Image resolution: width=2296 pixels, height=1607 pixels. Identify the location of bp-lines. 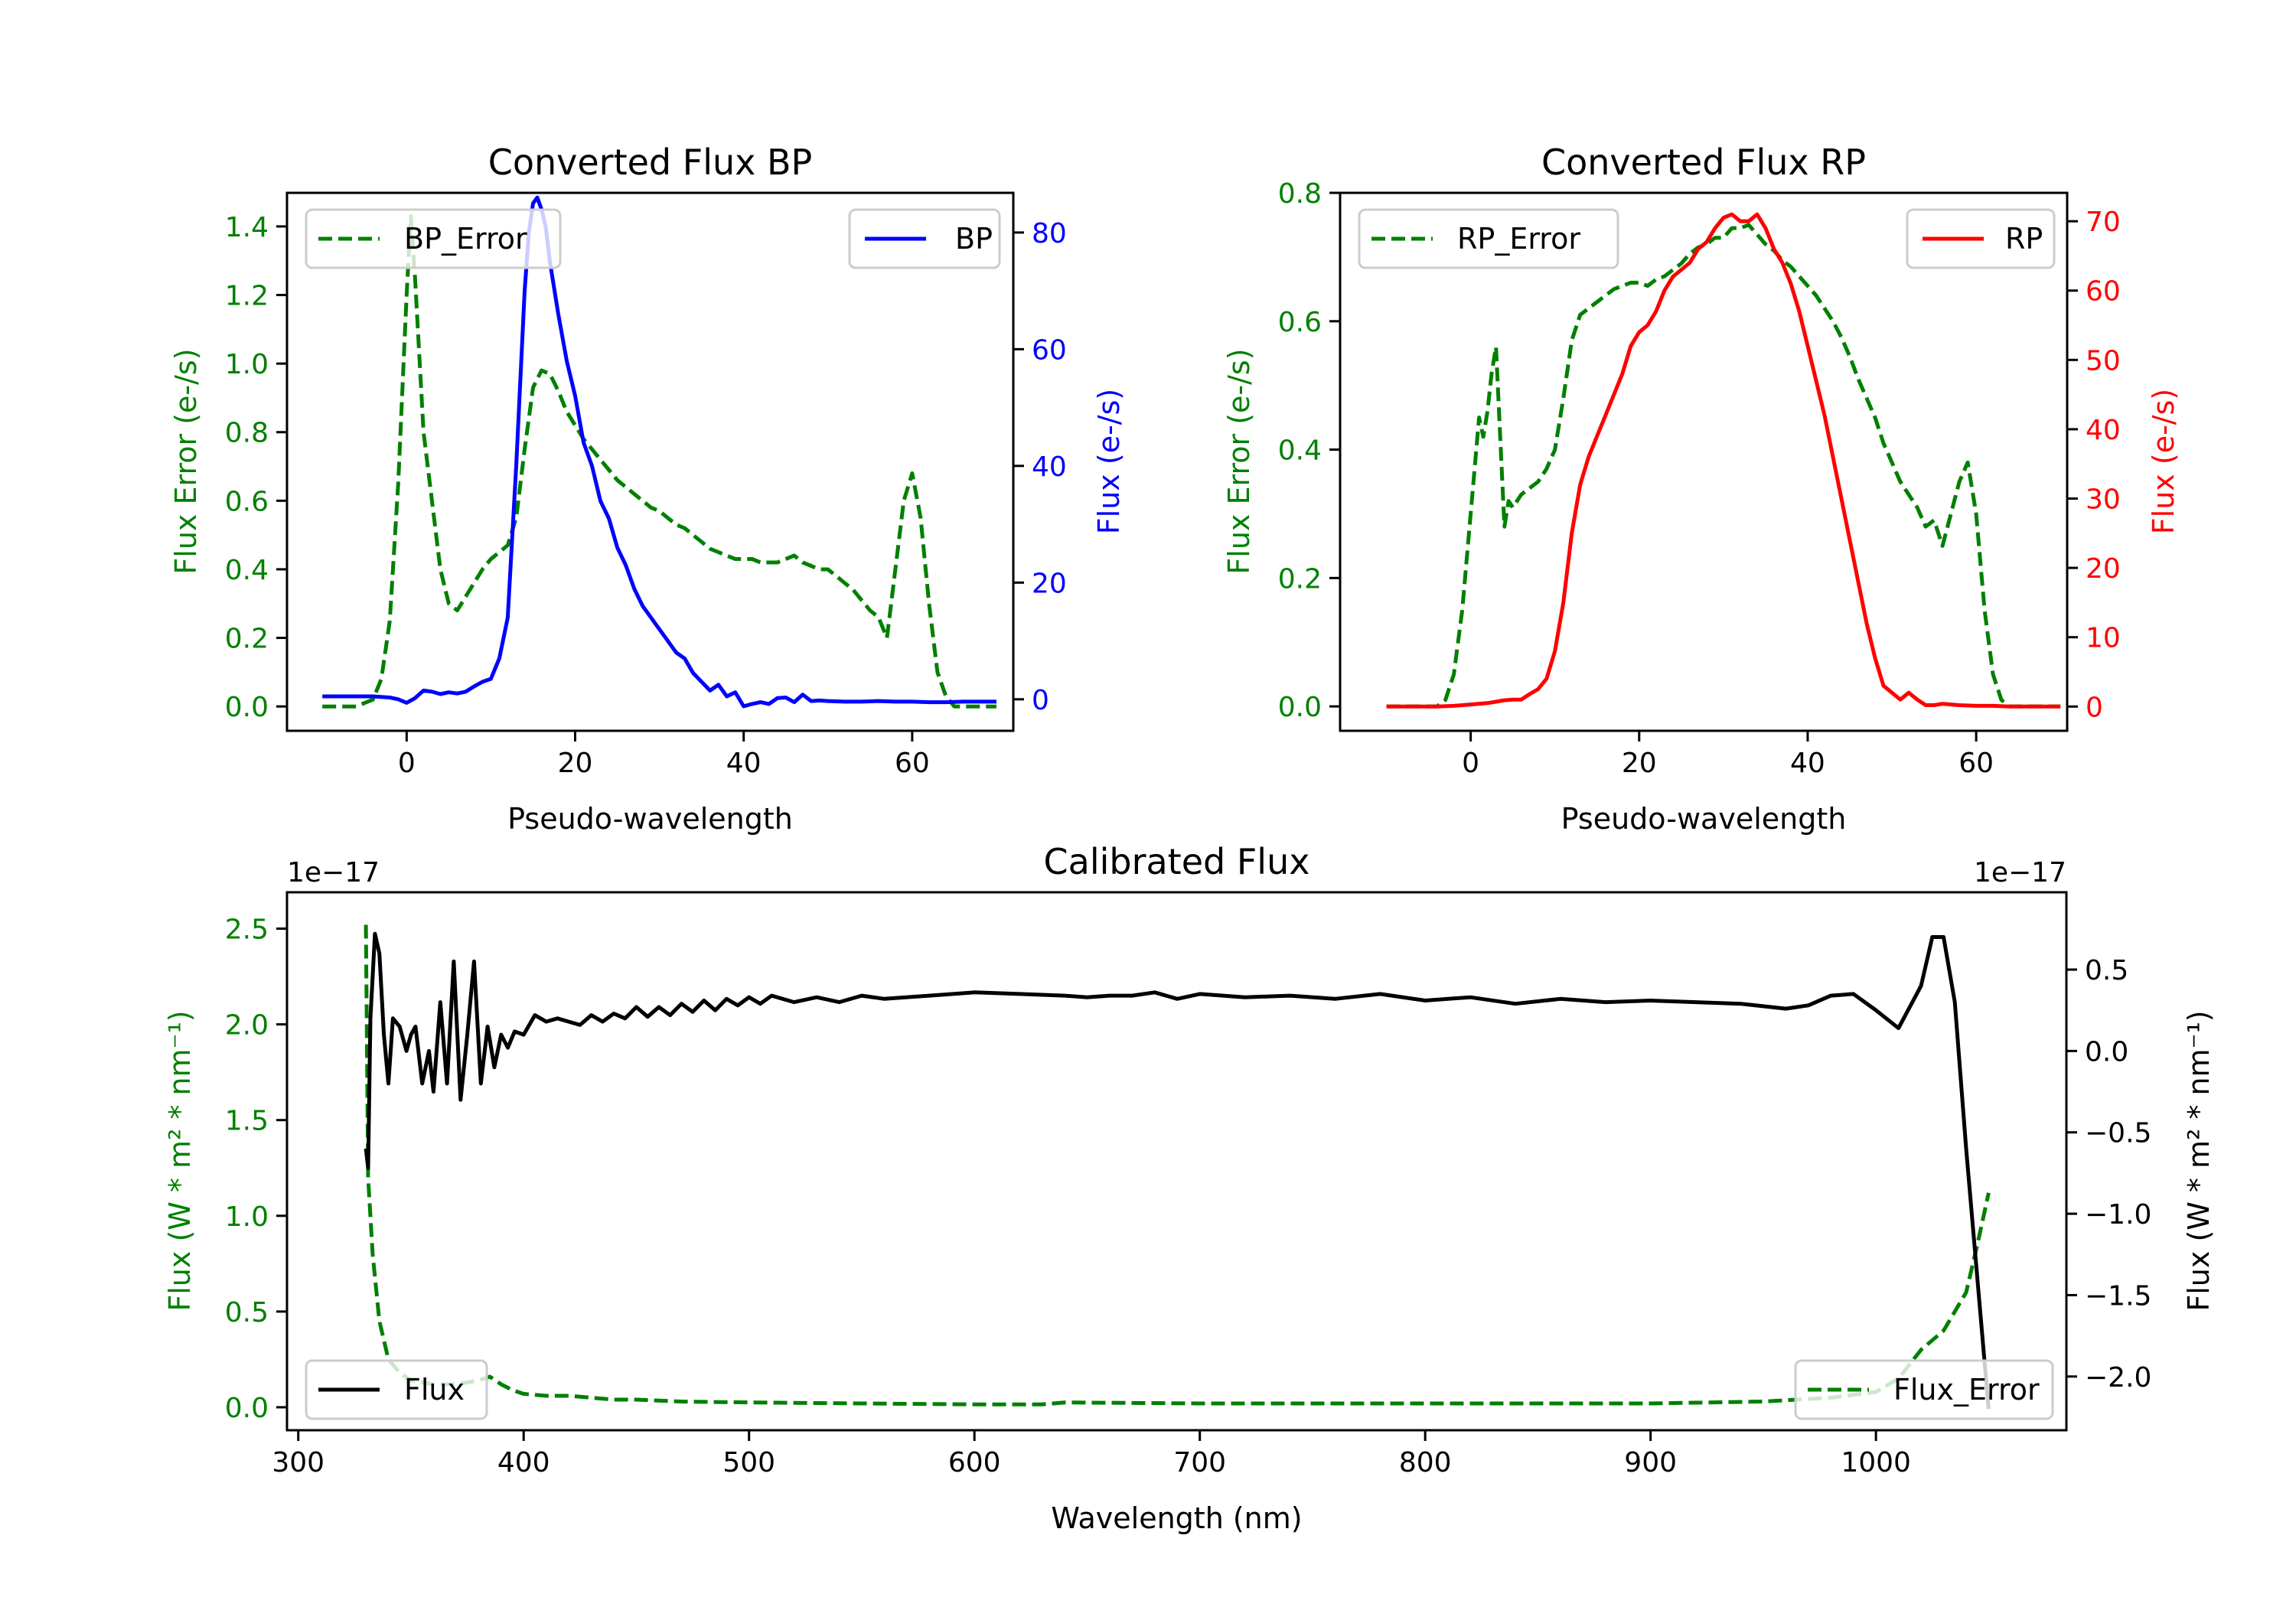
(659, 452).